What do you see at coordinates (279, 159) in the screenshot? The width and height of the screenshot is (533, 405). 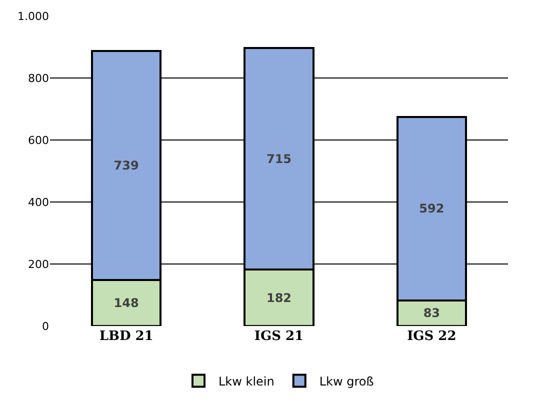 I see `data-label: 715` at bounding box center [279, 159].